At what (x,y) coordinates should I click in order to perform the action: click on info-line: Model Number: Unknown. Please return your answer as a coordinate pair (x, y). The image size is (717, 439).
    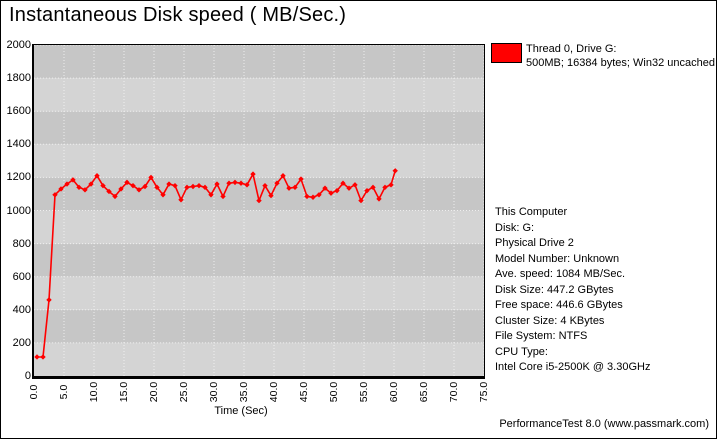
    Looking at the image, I should click on (557, 258).